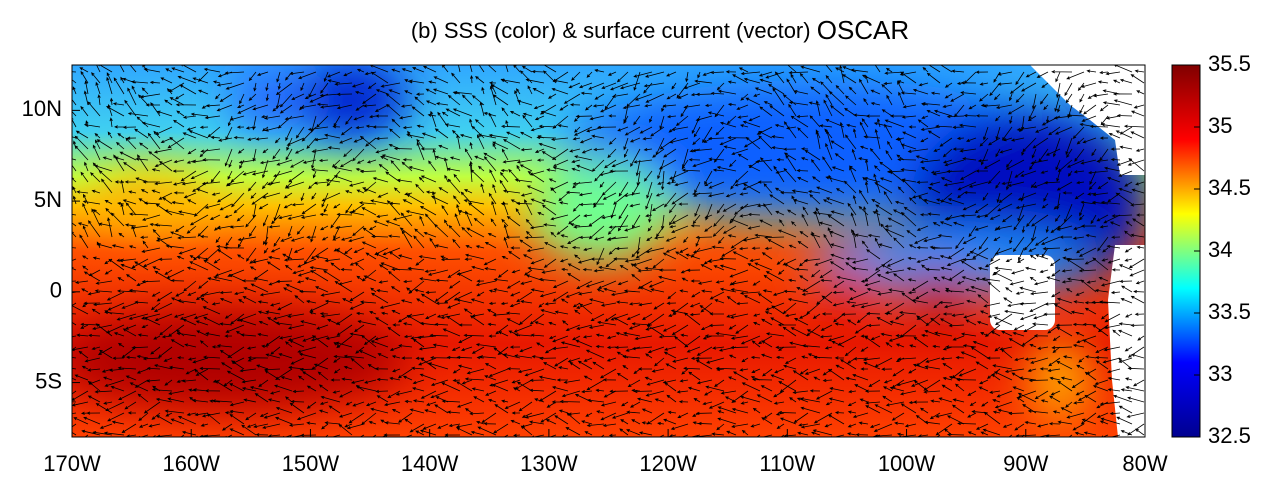 Image resolution: width=1285 pixels, height=485 pixels. I want to click on colorbar-tick-label: 33, so click(1220, 373).